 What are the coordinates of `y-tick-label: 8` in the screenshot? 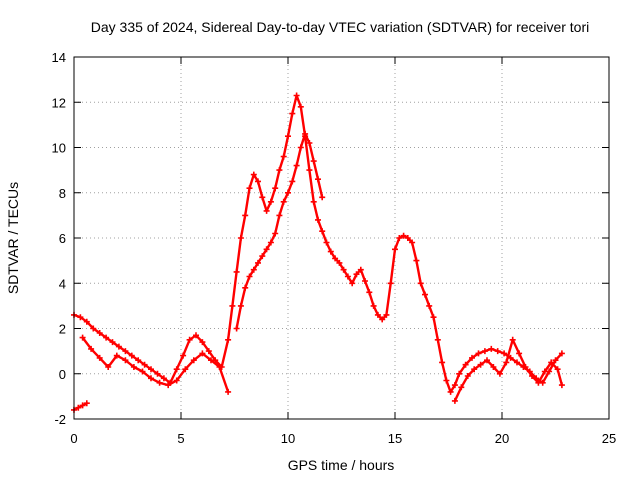 It's located at (62, 193).